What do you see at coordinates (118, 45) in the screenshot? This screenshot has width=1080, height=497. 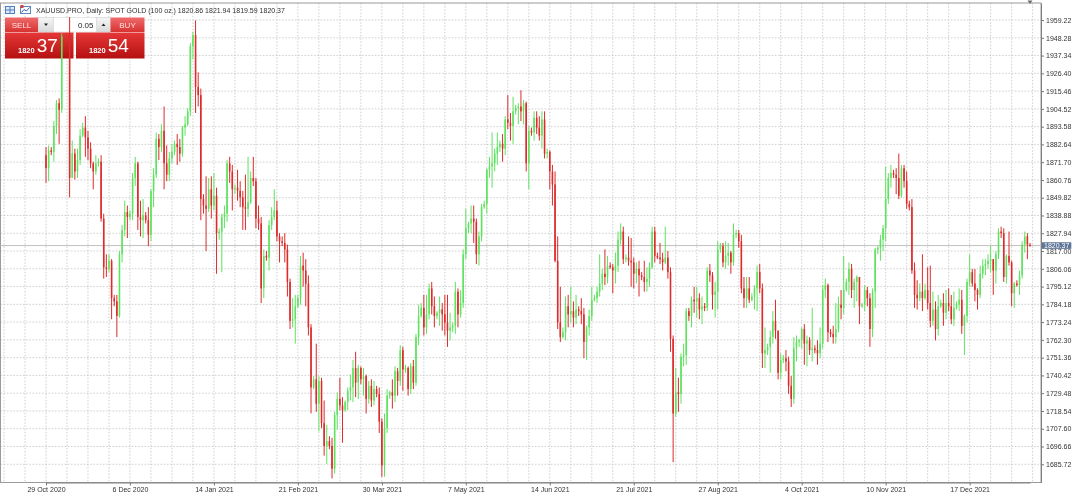 I see `annotation: 54` at bounding box center [118, 45].